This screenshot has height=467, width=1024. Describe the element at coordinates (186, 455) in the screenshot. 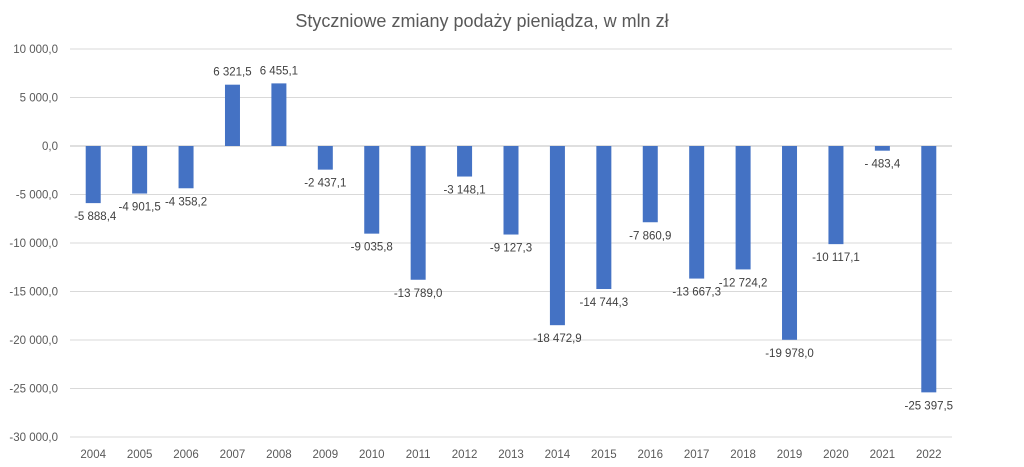

I see `x-tick-label: 2006` at that location.